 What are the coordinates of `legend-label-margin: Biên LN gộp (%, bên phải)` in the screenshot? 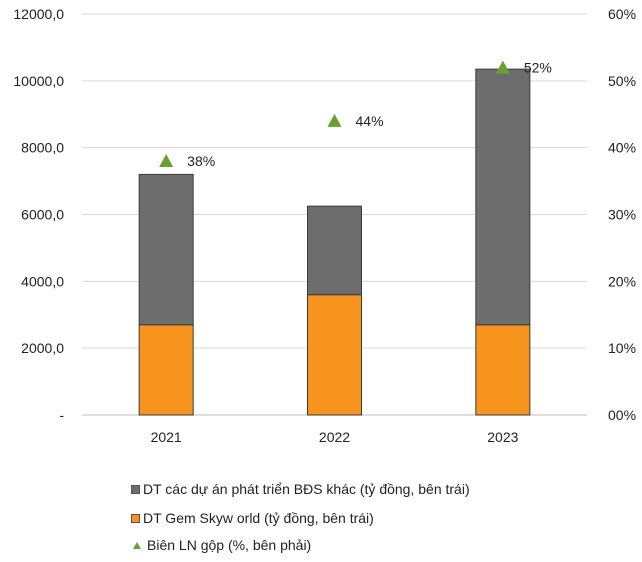 It's located at (229, 545).